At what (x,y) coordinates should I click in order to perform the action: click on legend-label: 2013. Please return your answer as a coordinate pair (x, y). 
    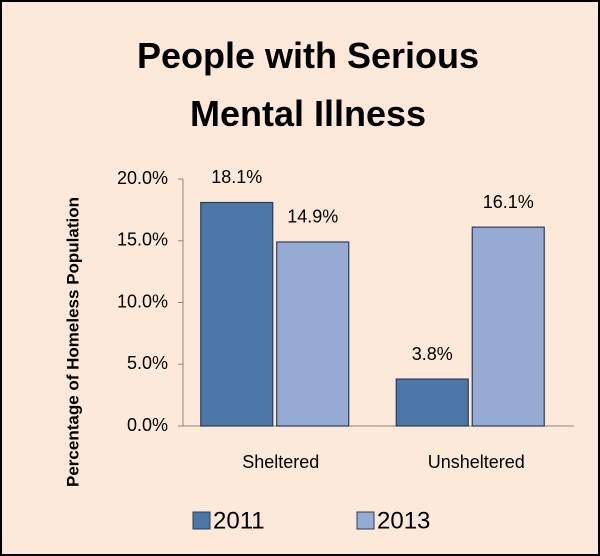
    Looking at the image, I should click on (403, 520).